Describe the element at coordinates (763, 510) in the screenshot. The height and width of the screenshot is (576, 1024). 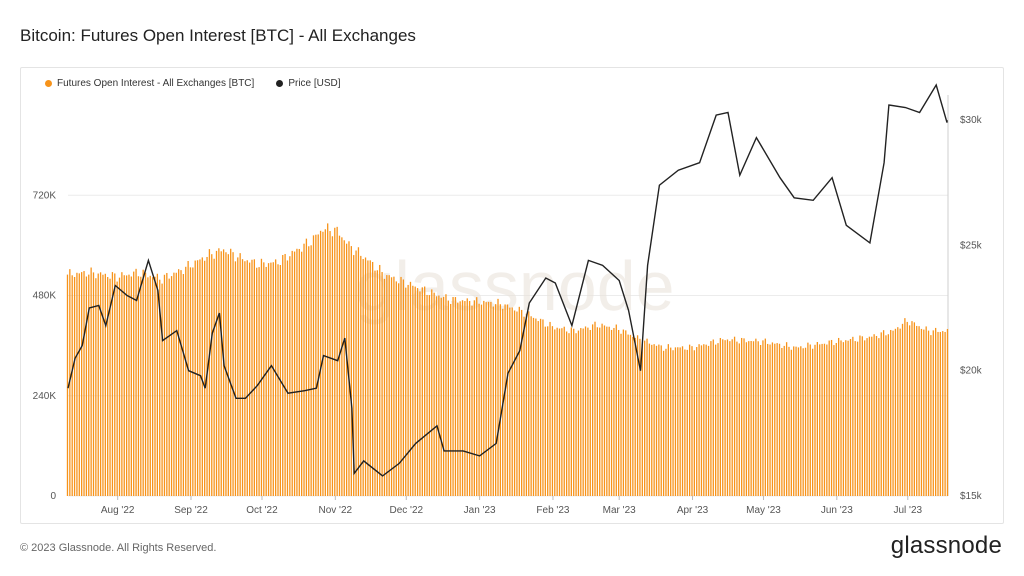
I see `x-tick-label-9: May '23` at that location.